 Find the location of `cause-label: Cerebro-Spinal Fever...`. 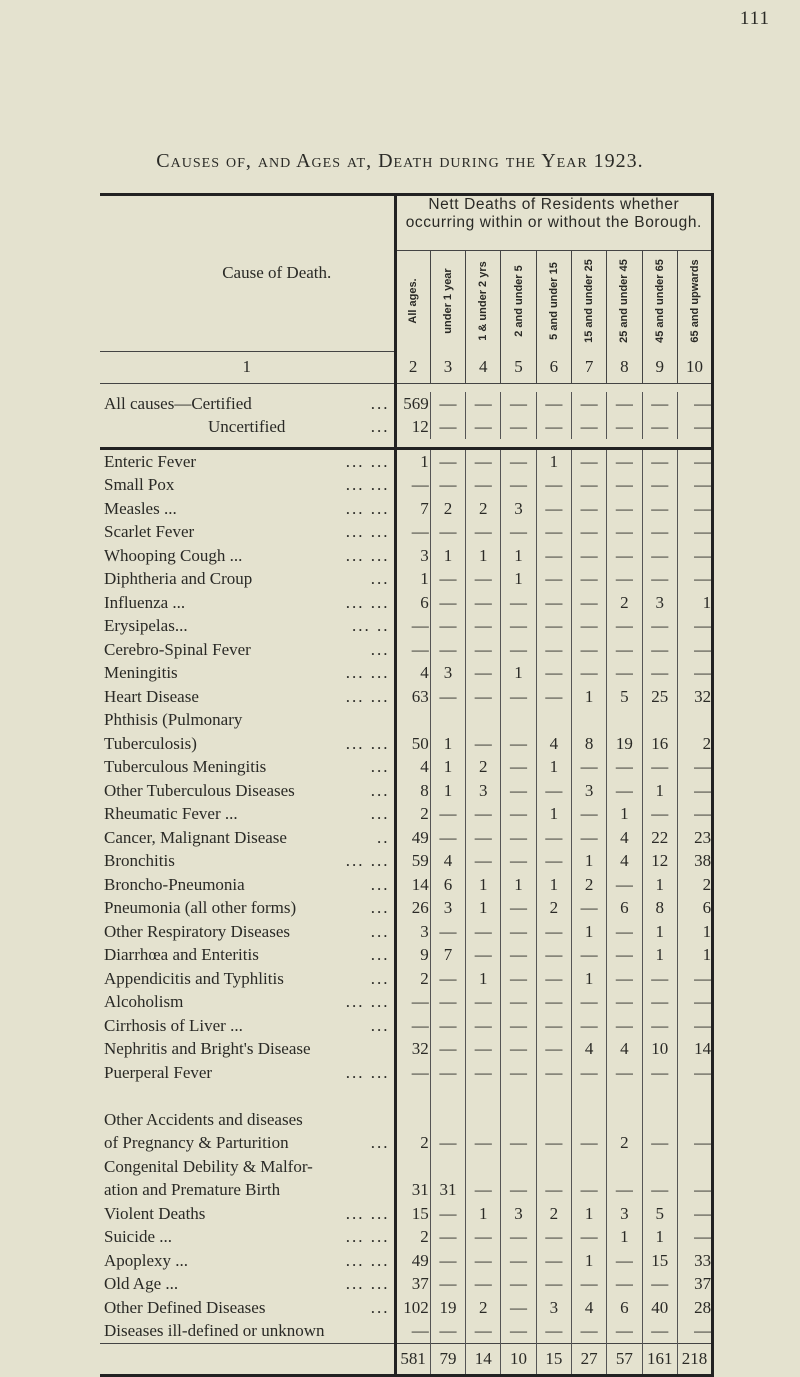

cause-label: Cerebro-Spinal Fever... is located at coordinates (247, 650).